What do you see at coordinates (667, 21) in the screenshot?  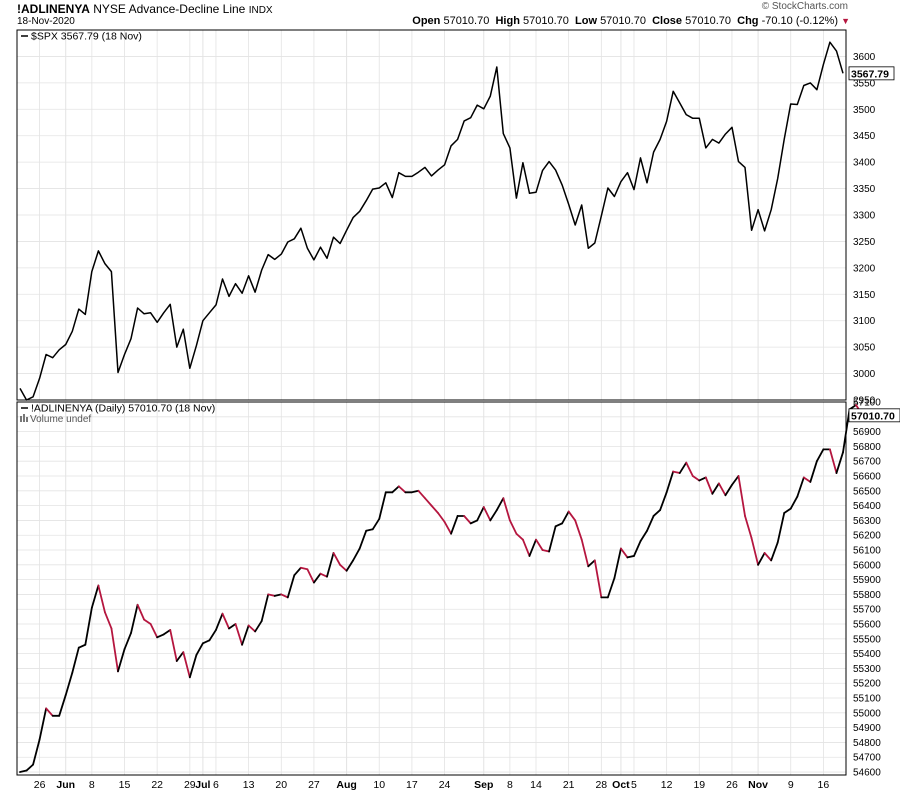 I see `close-label: Close` at bounding box center [667, 21].